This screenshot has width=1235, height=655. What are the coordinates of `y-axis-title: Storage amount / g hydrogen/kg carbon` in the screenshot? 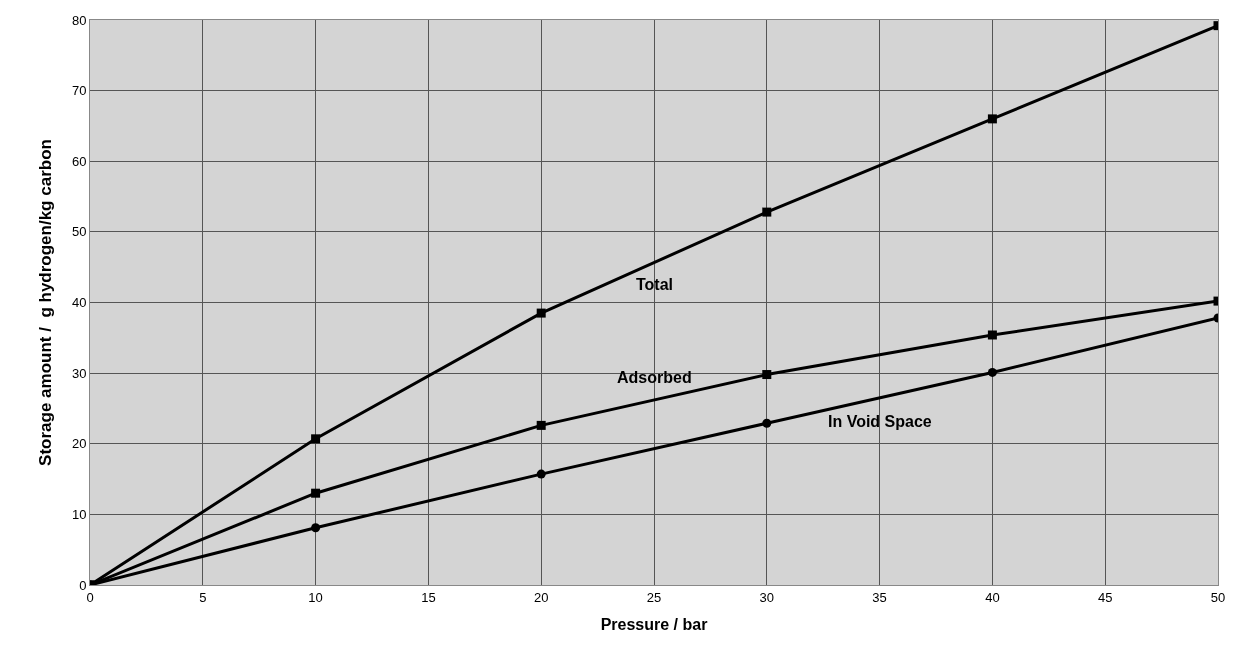 It's located at (46, 302).